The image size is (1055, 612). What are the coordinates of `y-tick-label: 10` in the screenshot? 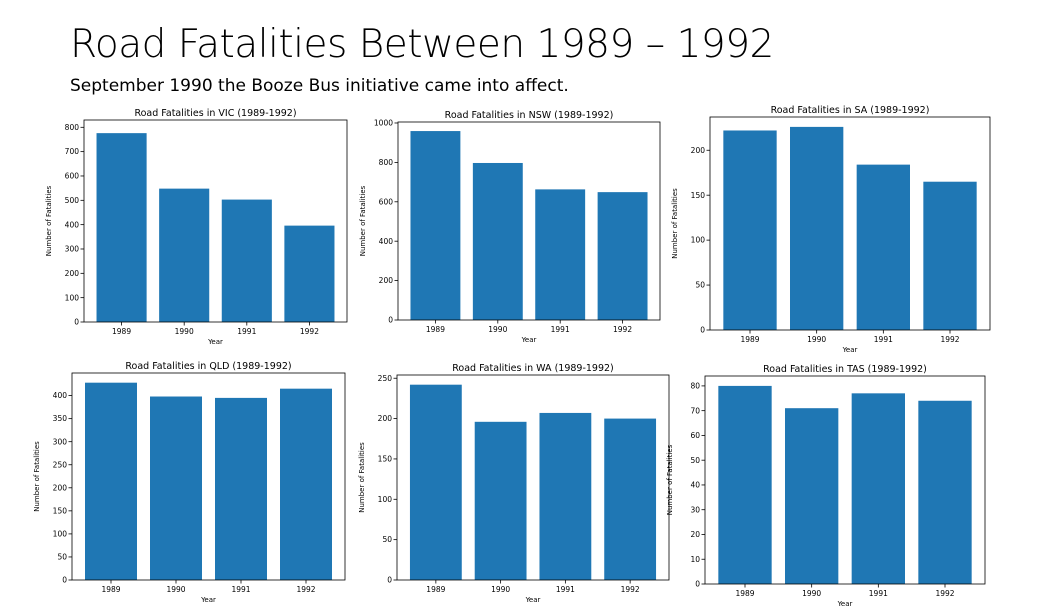 It's located at (695, 559).